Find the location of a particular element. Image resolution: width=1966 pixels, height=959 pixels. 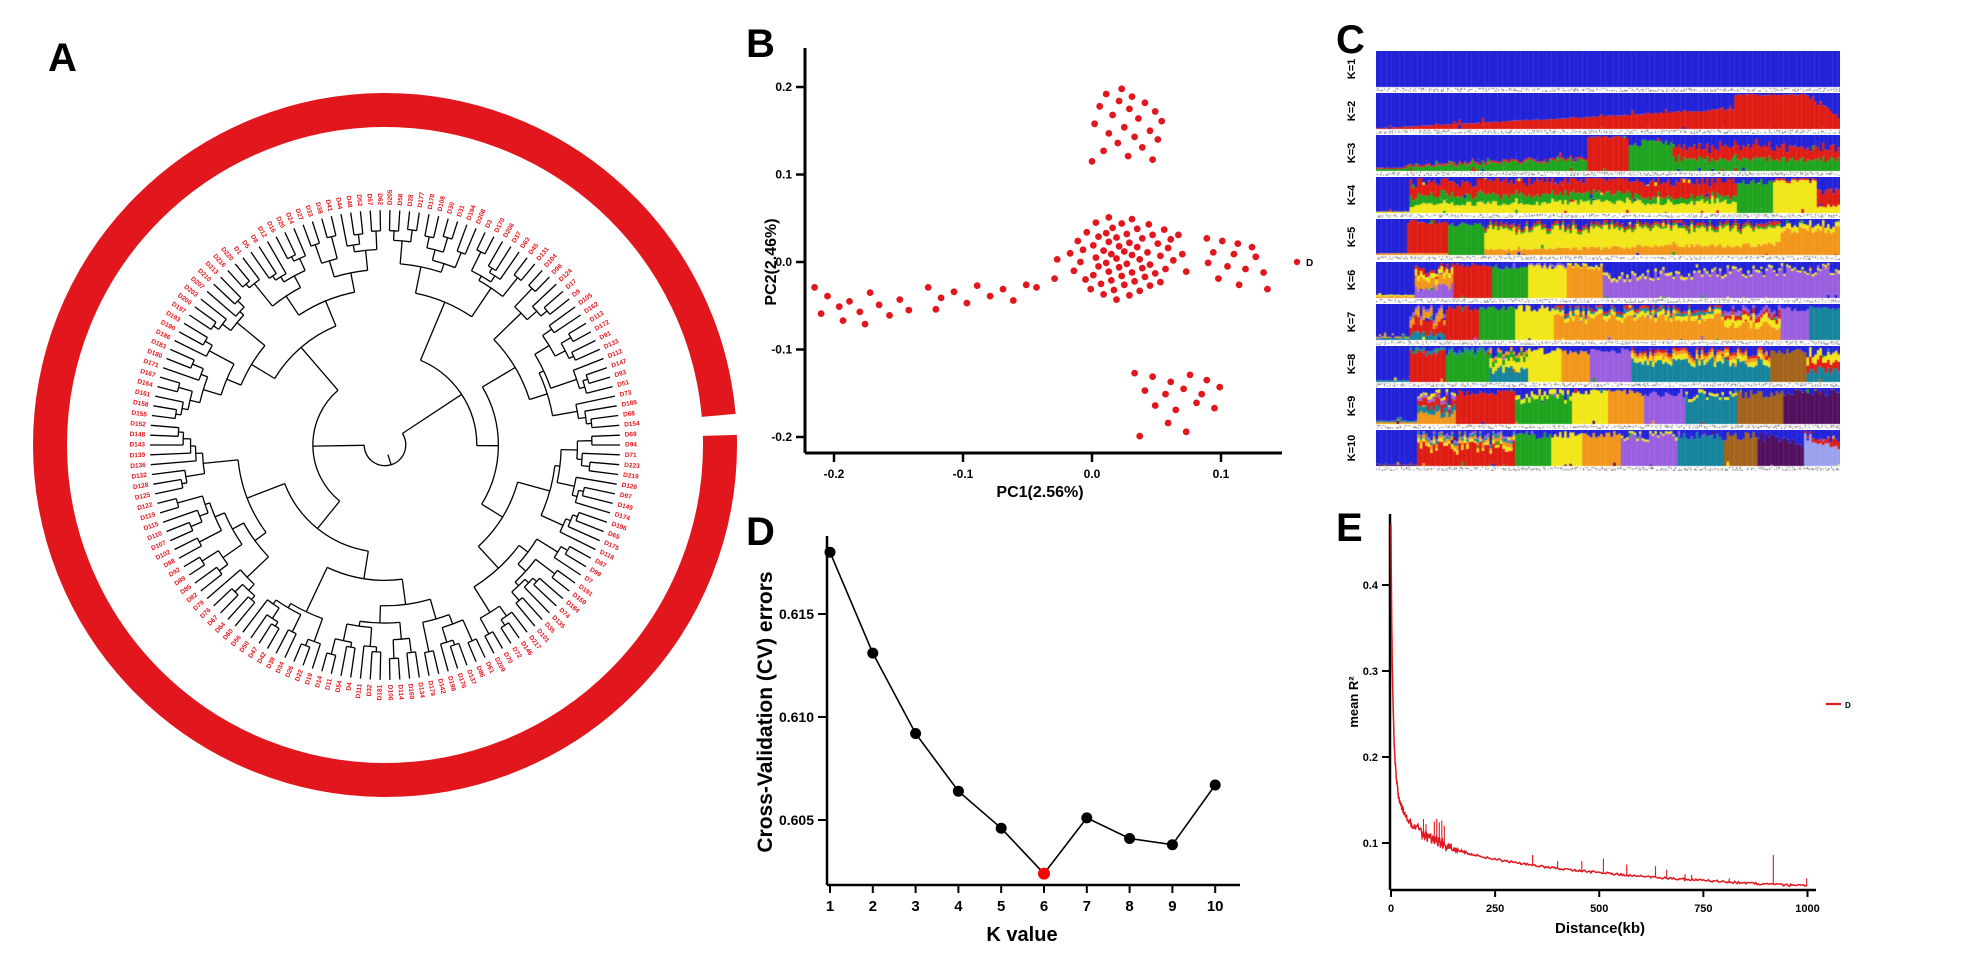

leaf-label: D174 is located at coordinates (622, 516).